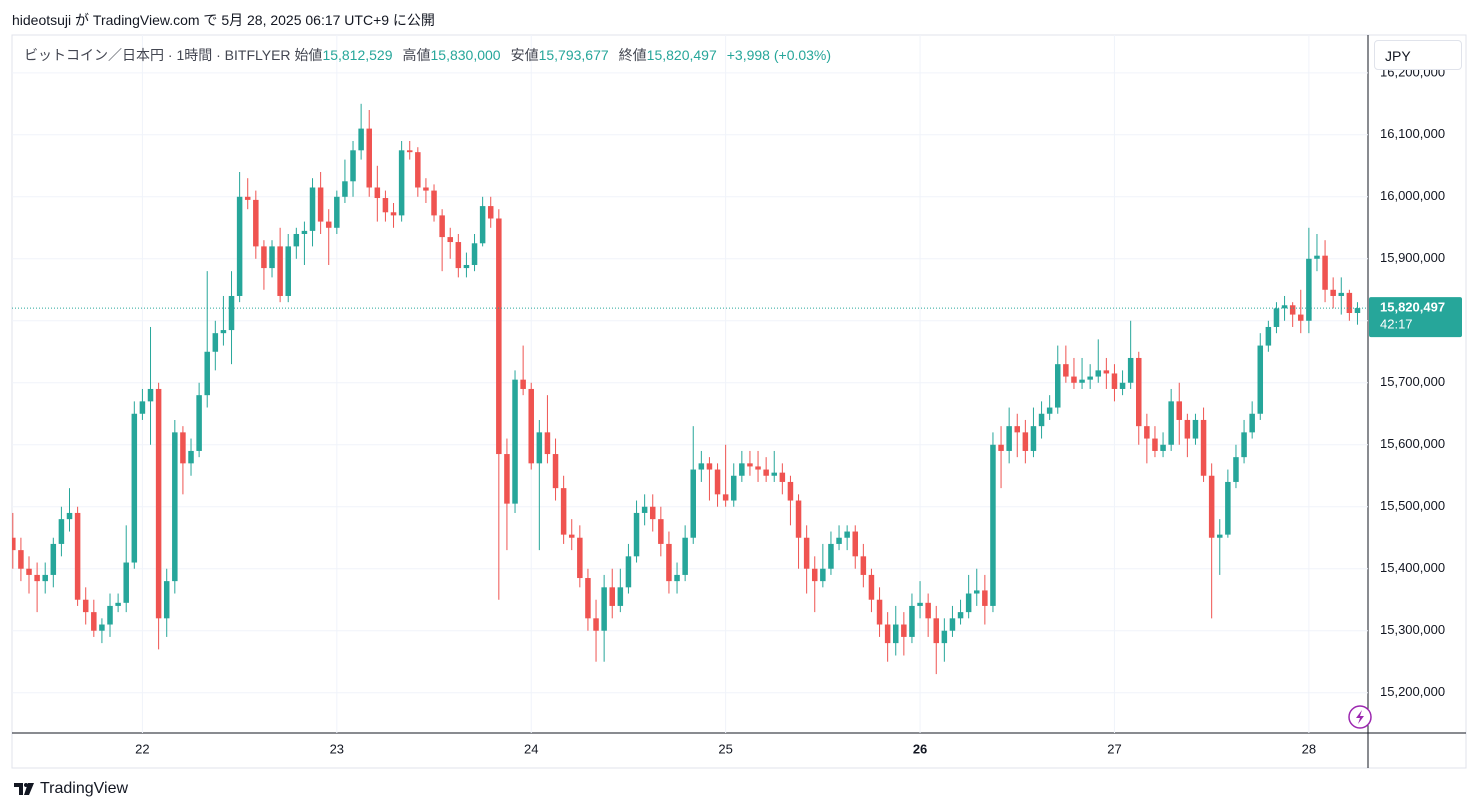 Image resolution: width=1479 pixels, height=812 pixels. What do you see at coordinates (1415, 317) in the screenshot?
I see `last-price-box` at bounding box center [1415, 317].